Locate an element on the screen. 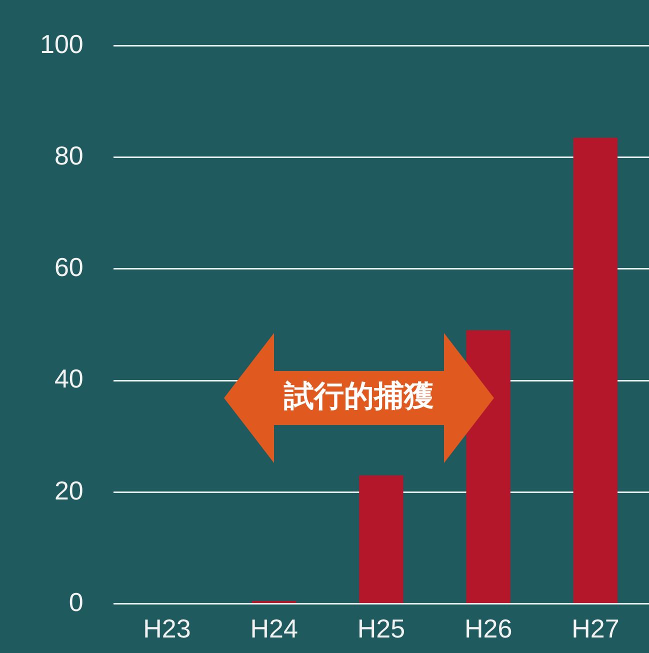 This screenshot has width=649, height=653. y-tick-label: 100 is located at coordinates (62, 43).